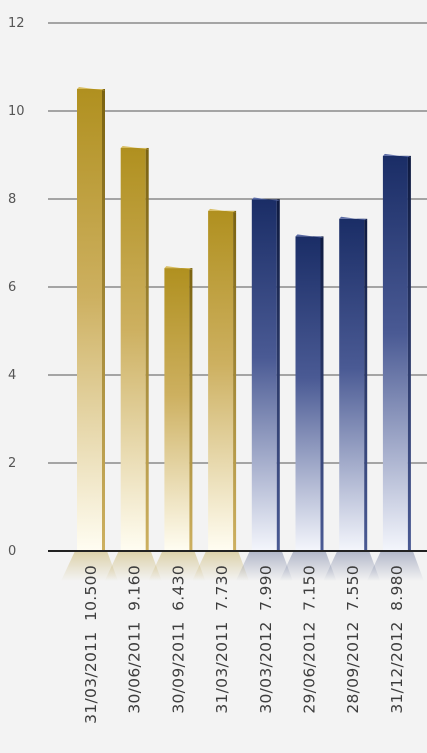 Image resolution: width=427 pixels, height=753 pixels. I want to click on y-tick-label: 12, so click(16, 23).